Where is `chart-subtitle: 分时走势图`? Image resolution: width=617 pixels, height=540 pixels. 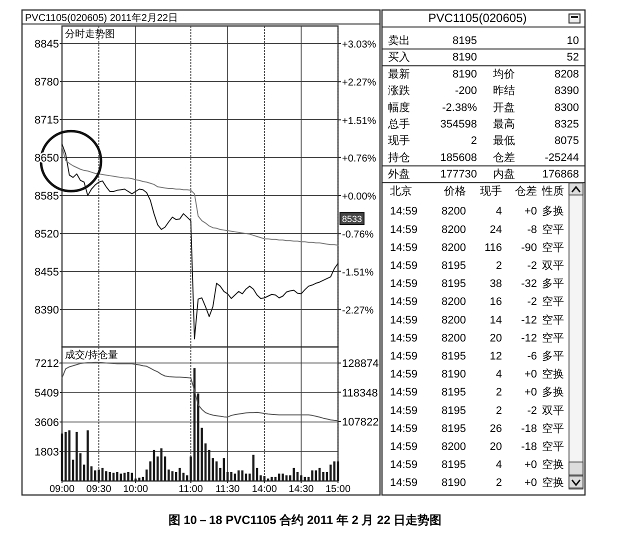 chart-subtitle: 分时走势图 is located at coordinates (90, 34).